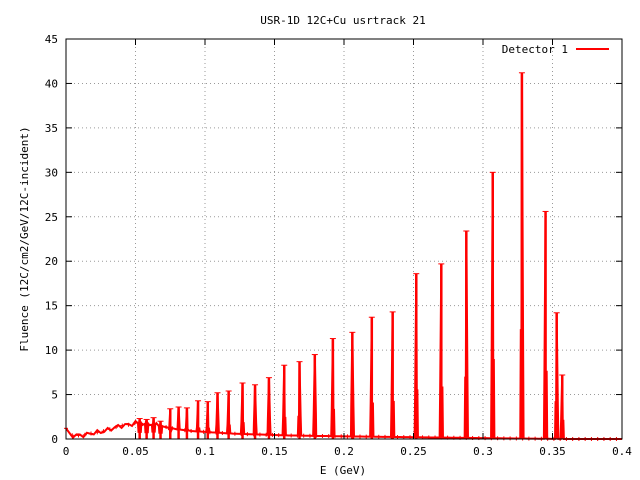 The height and width of the screenshot is (480, 640). Describe the element at coordinates (51, 39) in the screenshot. I see `y-tick-label: 45` at that location.